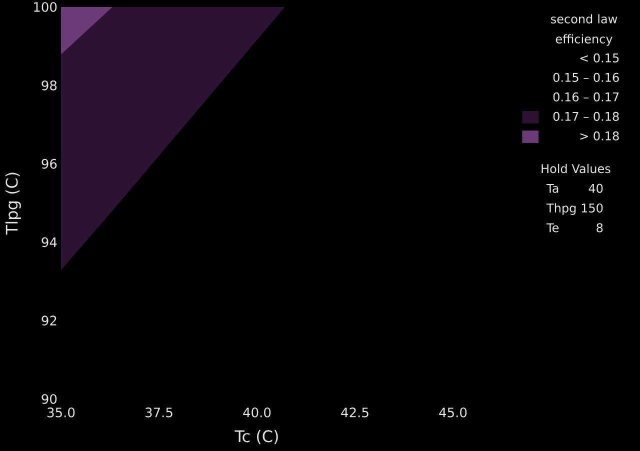  I want to click on y-tick-label: 90, so click(49, 399).